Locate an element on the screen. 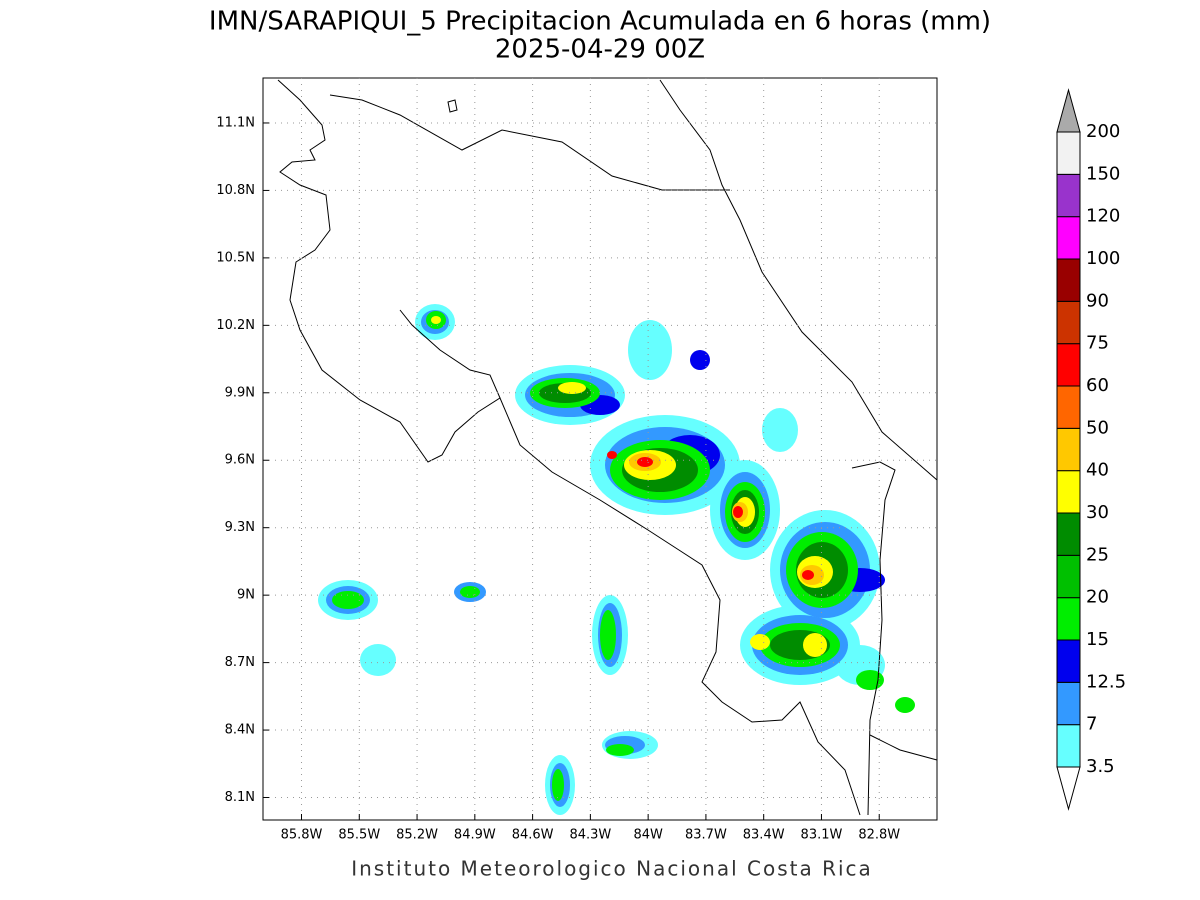  y-tick-label: 9.9N is located at coordinates (240, 392).